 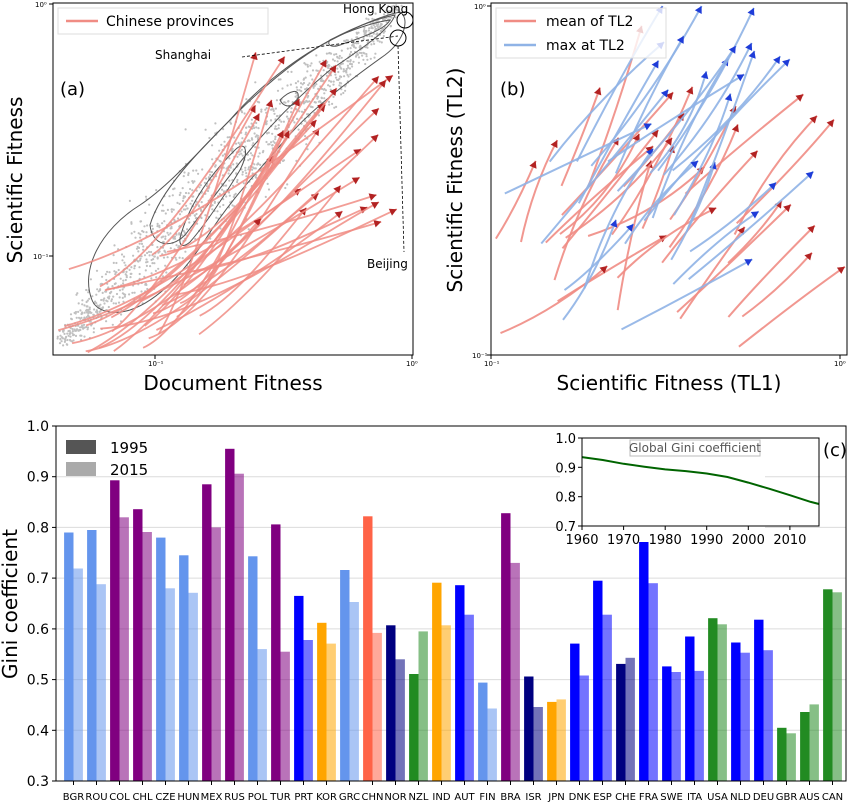 What do you see at coordinates (565, 527) in the screenshot?
I see `inset-ytick-label: 0.7` at bounding box center [565, 527].